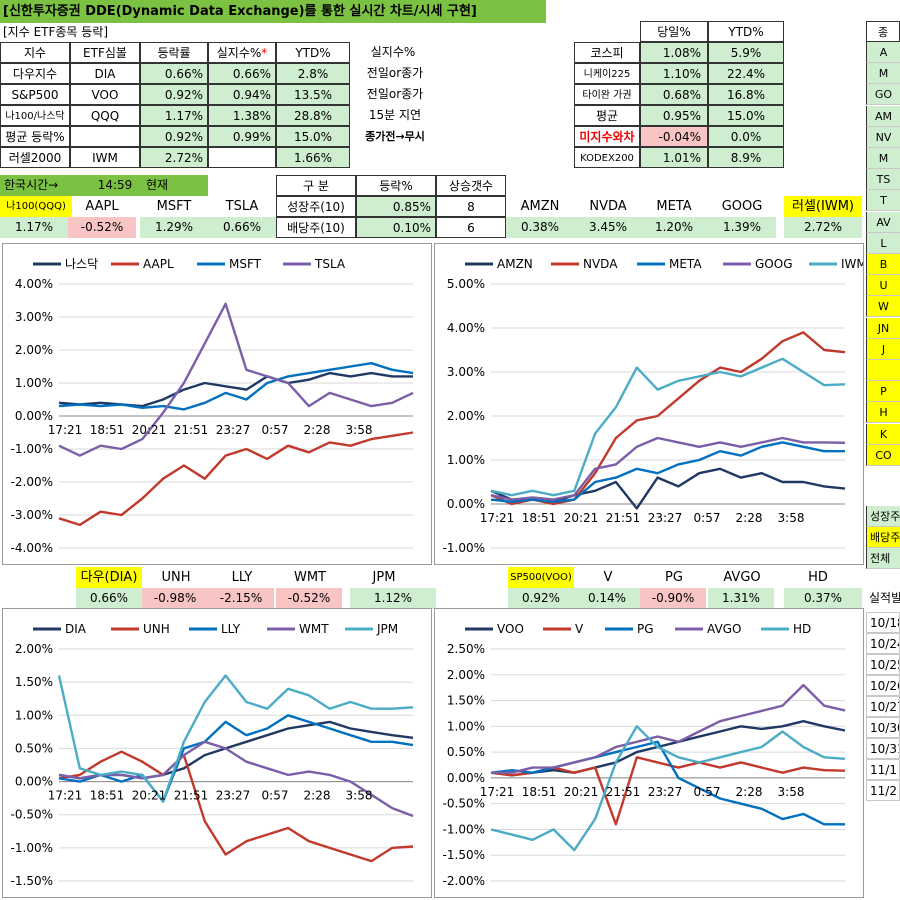 The width and height of the screenshot is (900, 900). I want to click on index-row-ytd: 13.5%, so click(313, 94).